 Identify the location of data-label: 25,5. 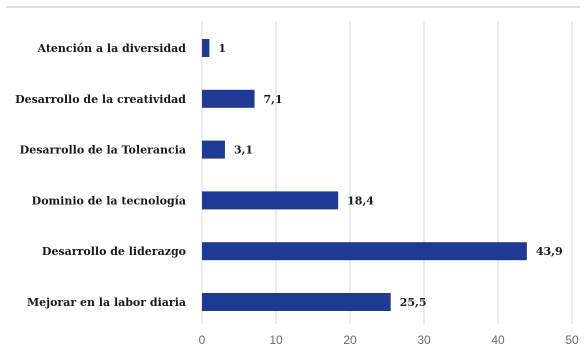
(413, 302).